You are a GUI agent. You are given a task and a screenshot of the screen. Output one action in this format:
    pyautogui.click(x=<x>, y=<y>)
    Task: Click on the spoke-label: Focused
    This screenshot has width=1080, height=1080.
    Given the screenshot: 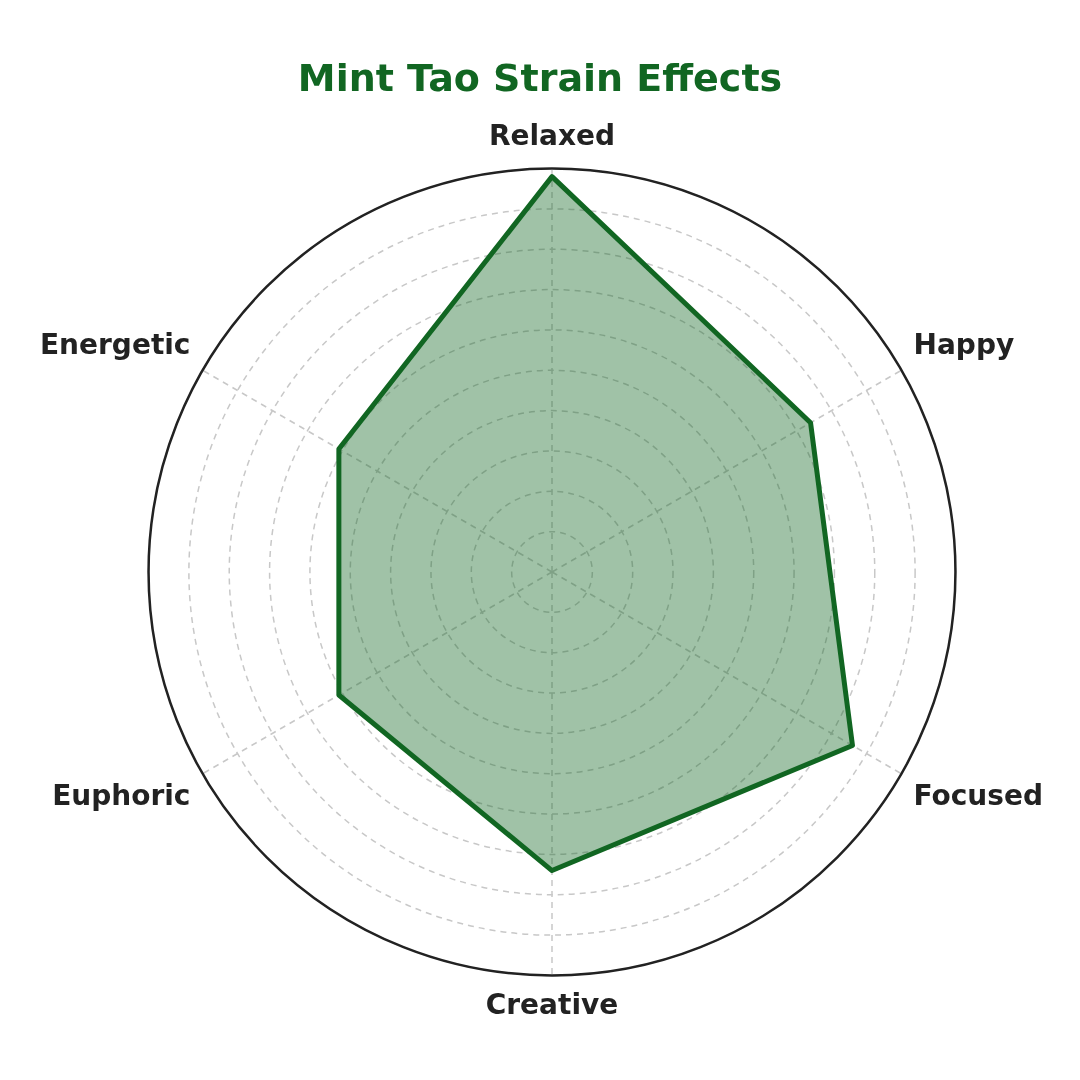 What is the action you would take?
    pyautogui.click(x=978, y=795)
    